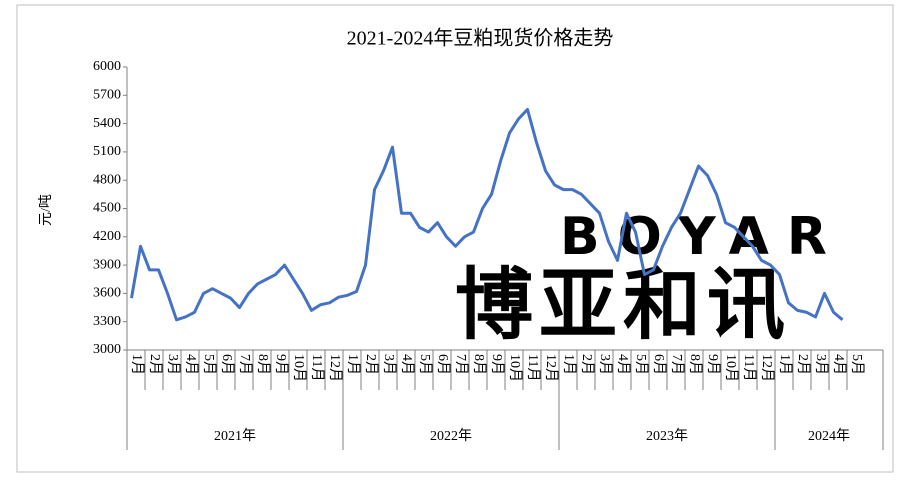 The image size is (916, 488). I want to click on y-tick-label: 3900, so click(107, 264).